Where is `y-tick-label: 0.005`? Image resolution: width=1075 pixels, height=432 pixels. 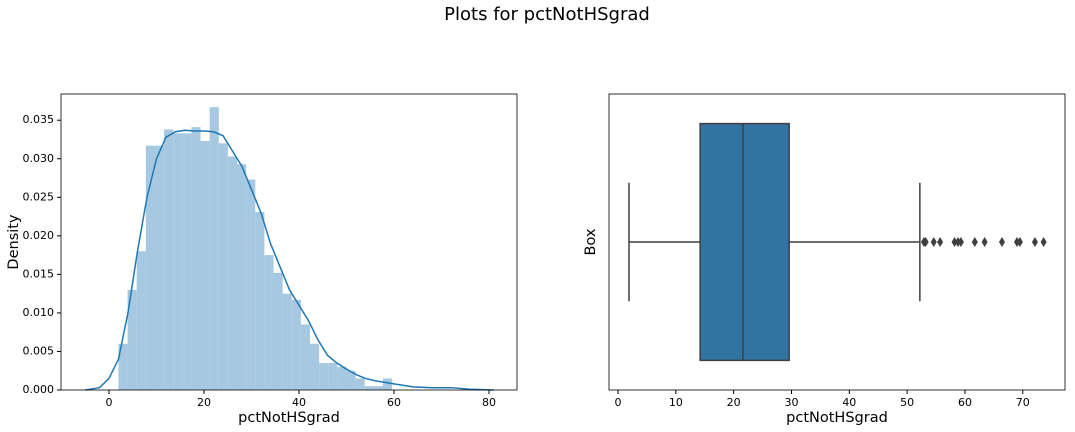 y-tick-label: 0.005 is located at coordinates (39, 350).